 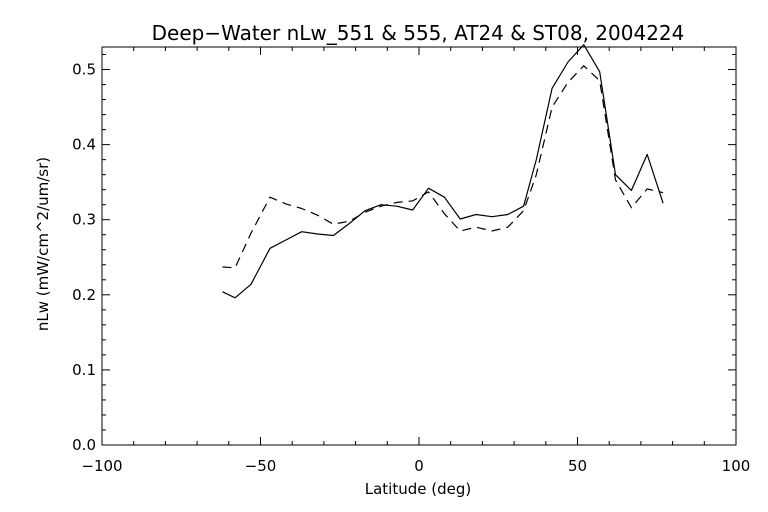 What do you see at coordinates (419, 466) in the screenshot?
I see `x-tick-label: 0` at bounding box center [419, 466].